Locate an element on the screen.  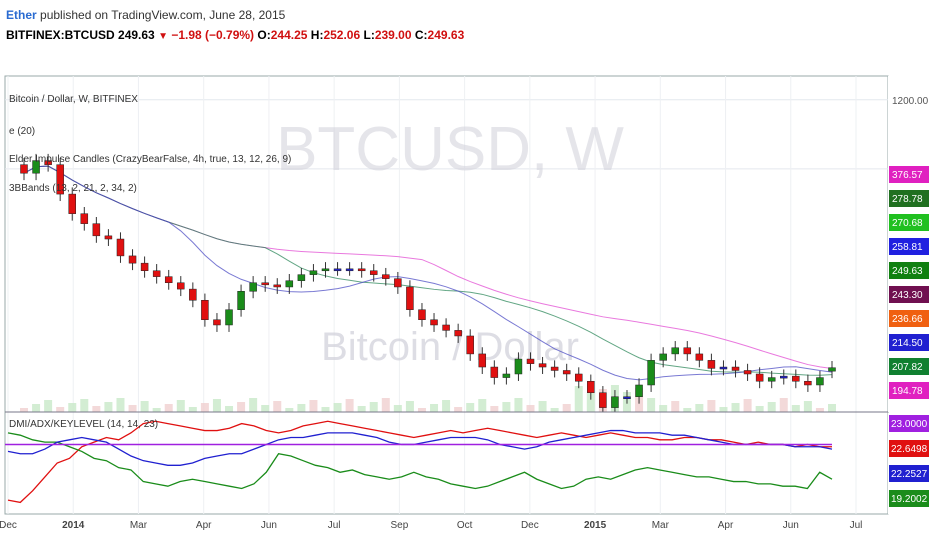
price-tag-label: 376.57 is located at coordinates (907, 175).